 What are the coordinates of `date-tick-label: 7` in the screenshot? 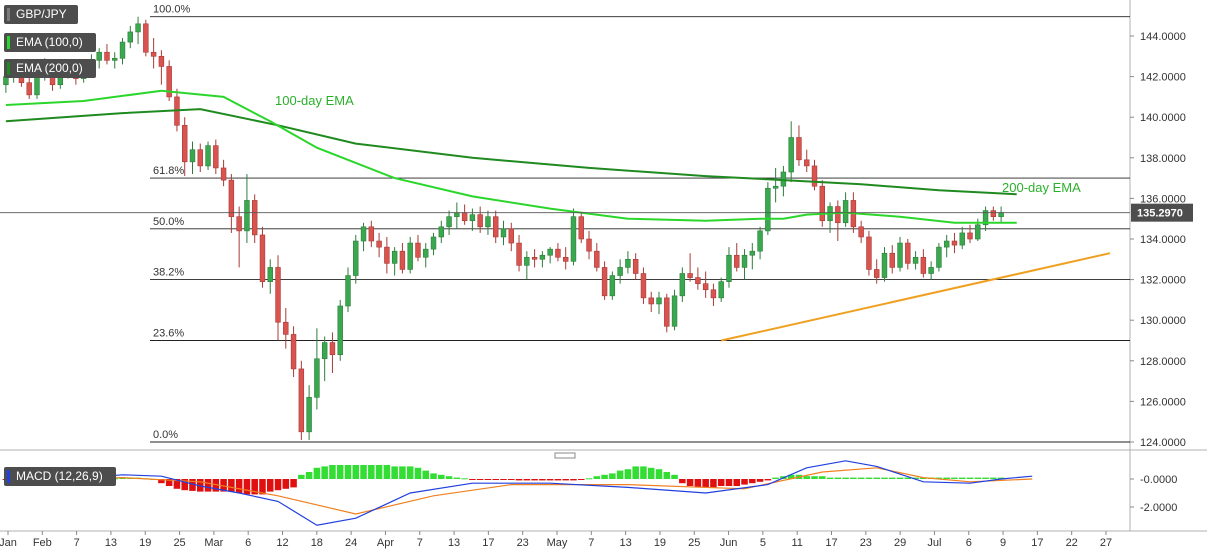 It's located at (77, 543).